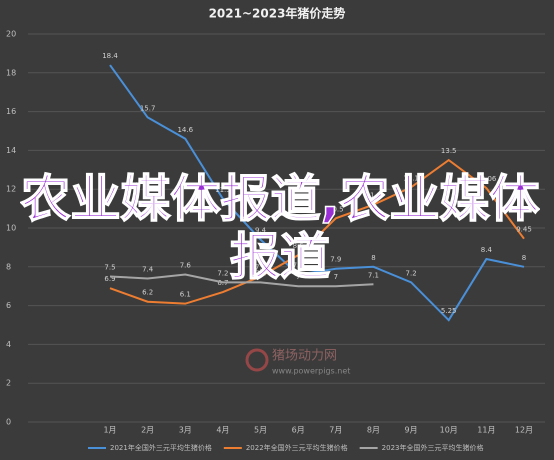  What do you see at coordinates (8, 305) in the screenshot?
I see `y-tick-label: 6` at bounding box center [8, 305].